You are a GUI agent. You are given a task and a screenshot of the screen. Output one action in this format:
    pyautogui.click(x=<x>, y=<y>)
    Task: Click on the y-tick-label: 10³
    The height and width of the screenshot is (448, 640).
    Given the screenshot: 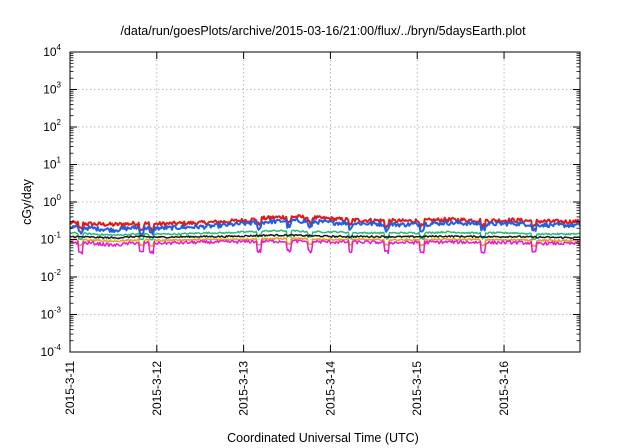 What is the action you would take?
    pyautogui.click(x=52, y=89)
    